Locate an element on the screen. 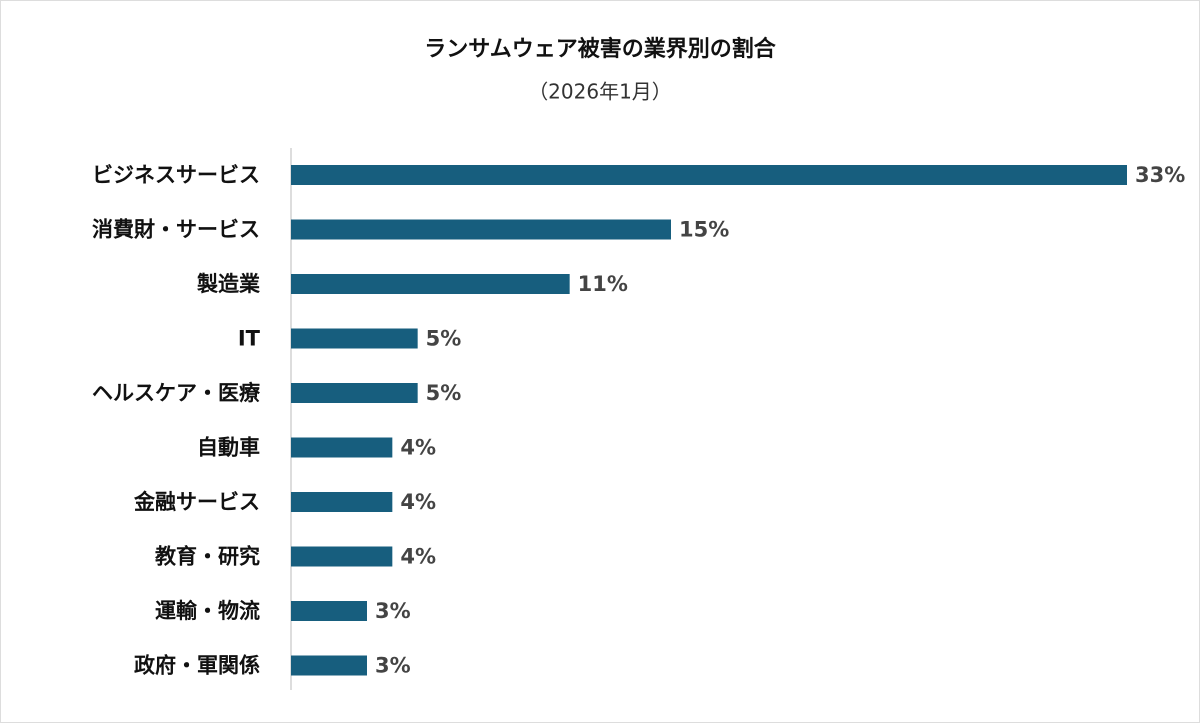 The width and height of the screenshot is (1200, 723). category-label: IT is located at coordinates (249, 339).